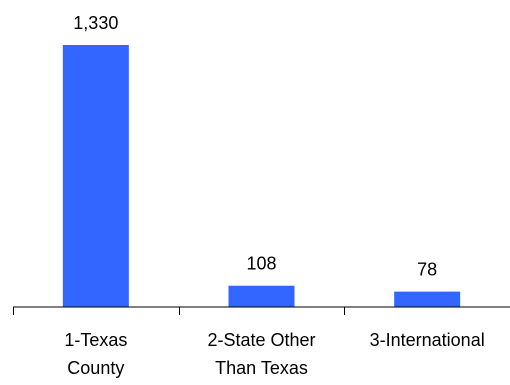 The image size is (510, 385). I want to click on value-label: 78, so click(427, 270).